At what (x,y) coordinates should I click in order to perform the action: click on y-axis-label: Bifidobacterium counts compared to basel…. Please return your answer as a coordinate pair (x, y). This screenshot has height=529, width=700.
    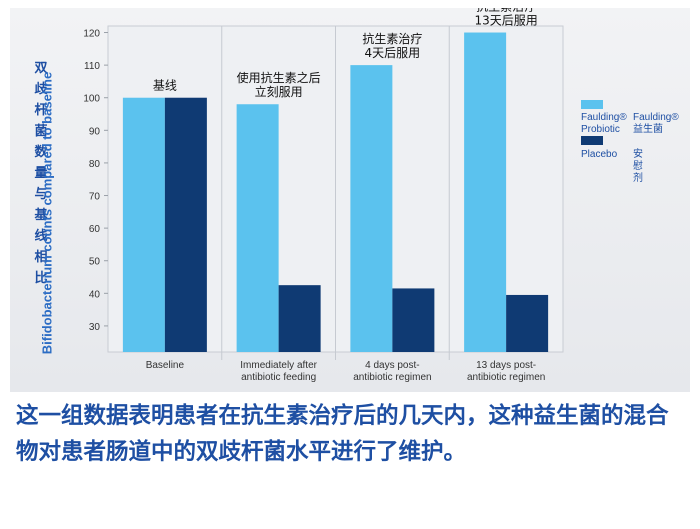
    Looking at the image, I should click on (47, 213).